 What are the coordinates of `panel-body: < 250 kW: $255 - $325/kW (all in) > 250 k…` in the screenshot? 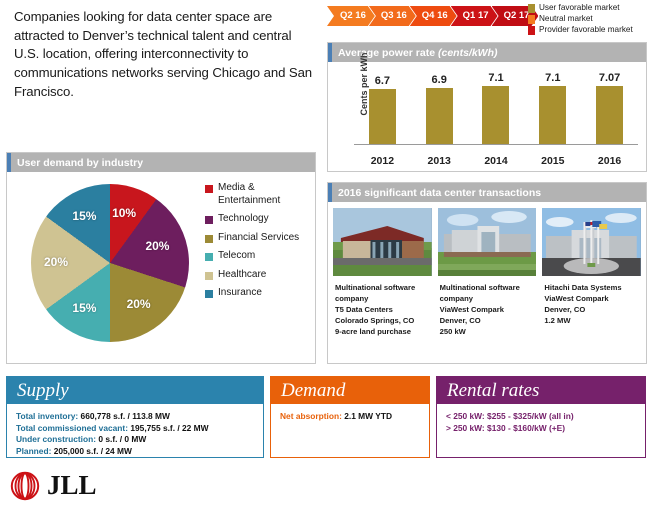 It's located at (541, 422).